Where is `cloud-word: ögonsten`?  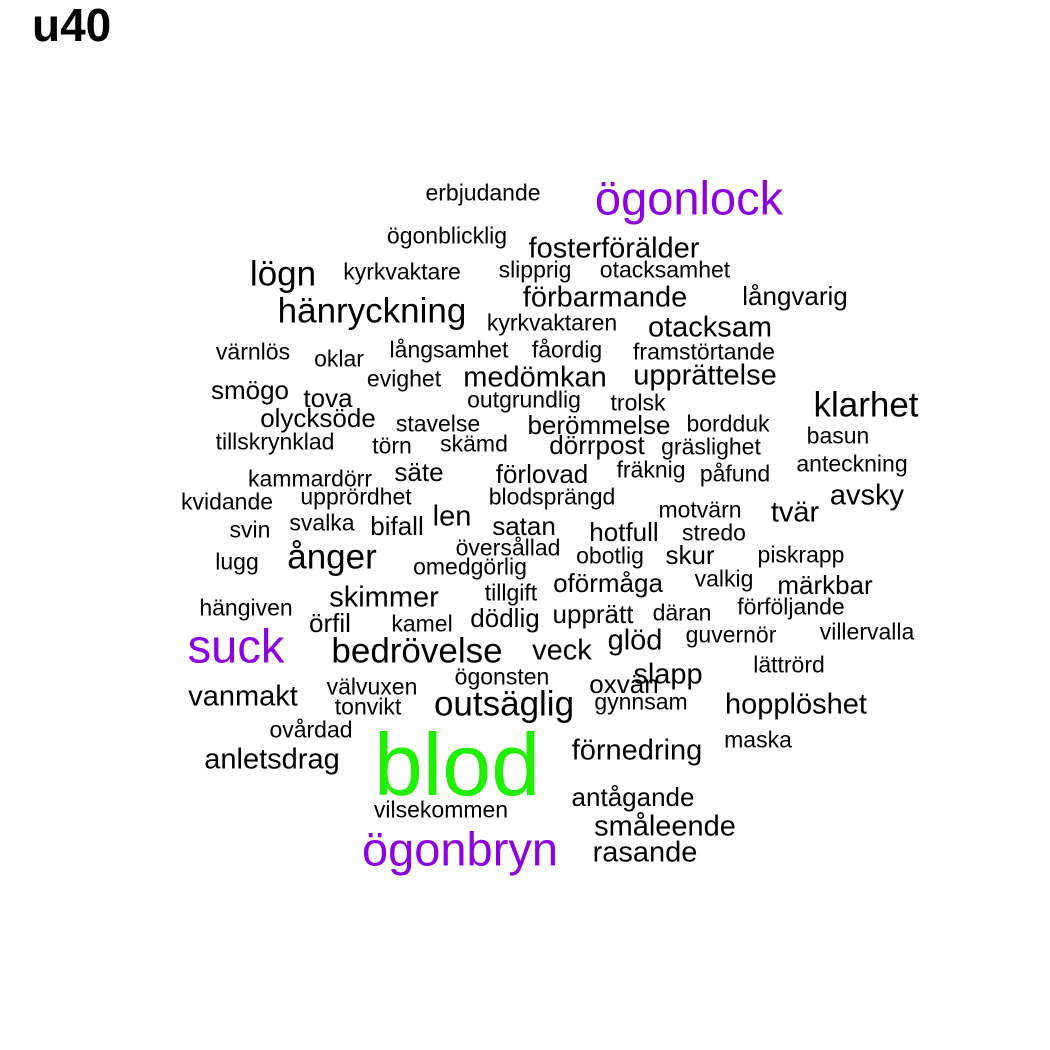 cloud-word: ögonsten is located at coordinates (502, 676).